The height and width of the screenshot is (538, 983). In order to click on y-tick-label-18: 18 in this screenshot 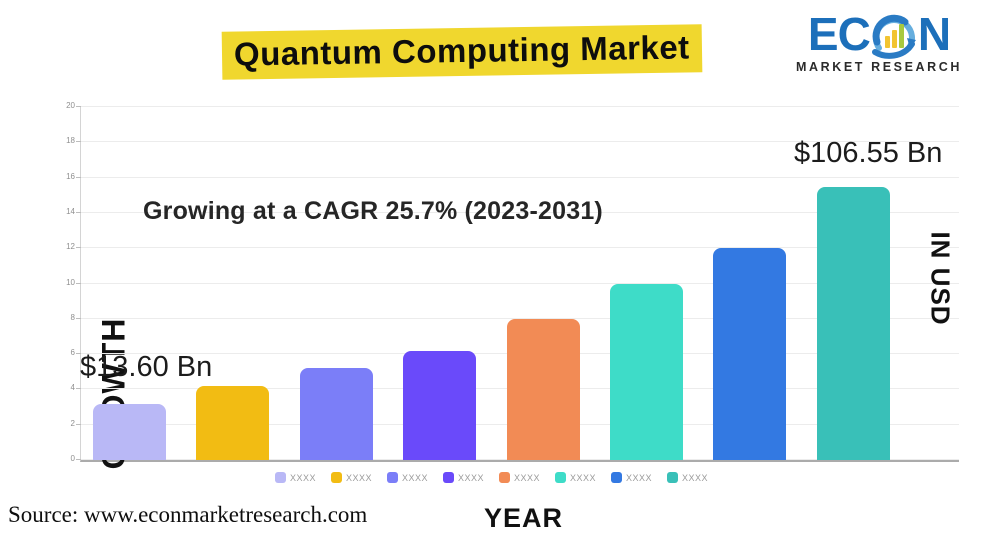, I will do `click(70, 141)`.